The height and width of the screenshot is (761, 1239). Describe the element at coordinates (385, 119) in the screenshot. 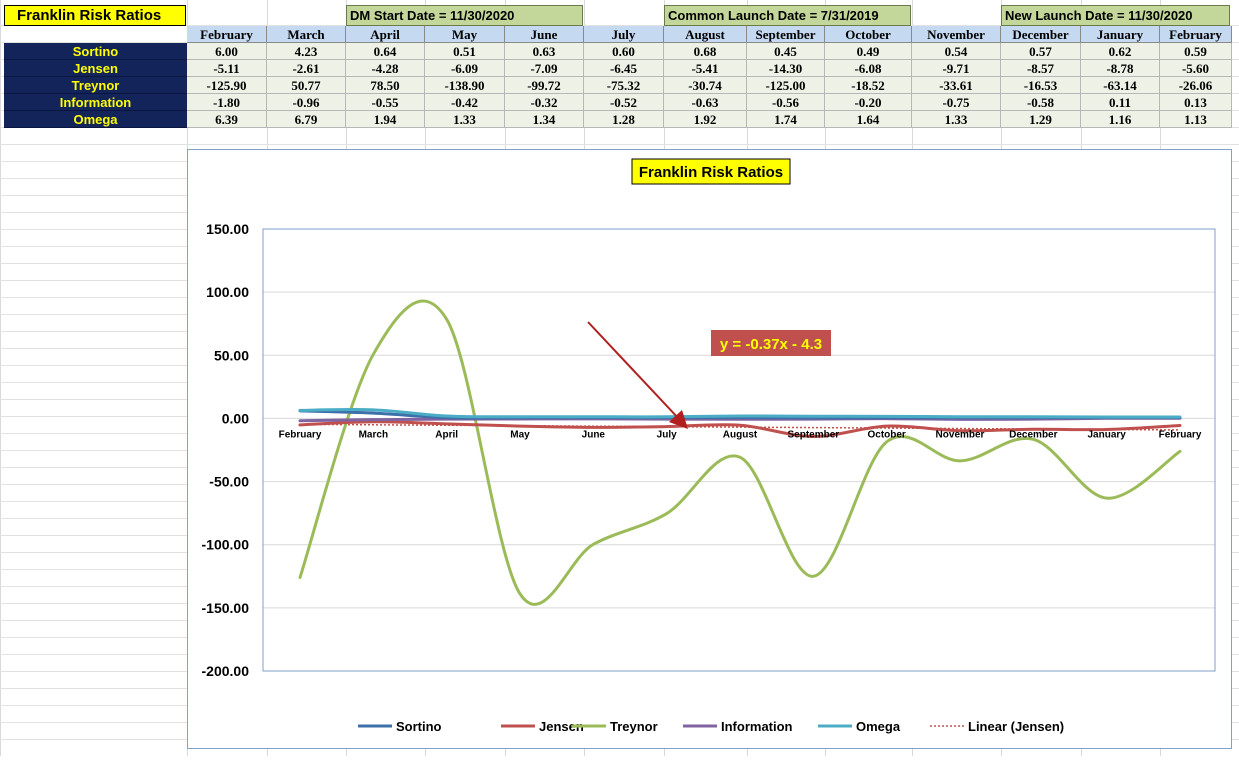

I see `table-cell: 1.94` at that location.